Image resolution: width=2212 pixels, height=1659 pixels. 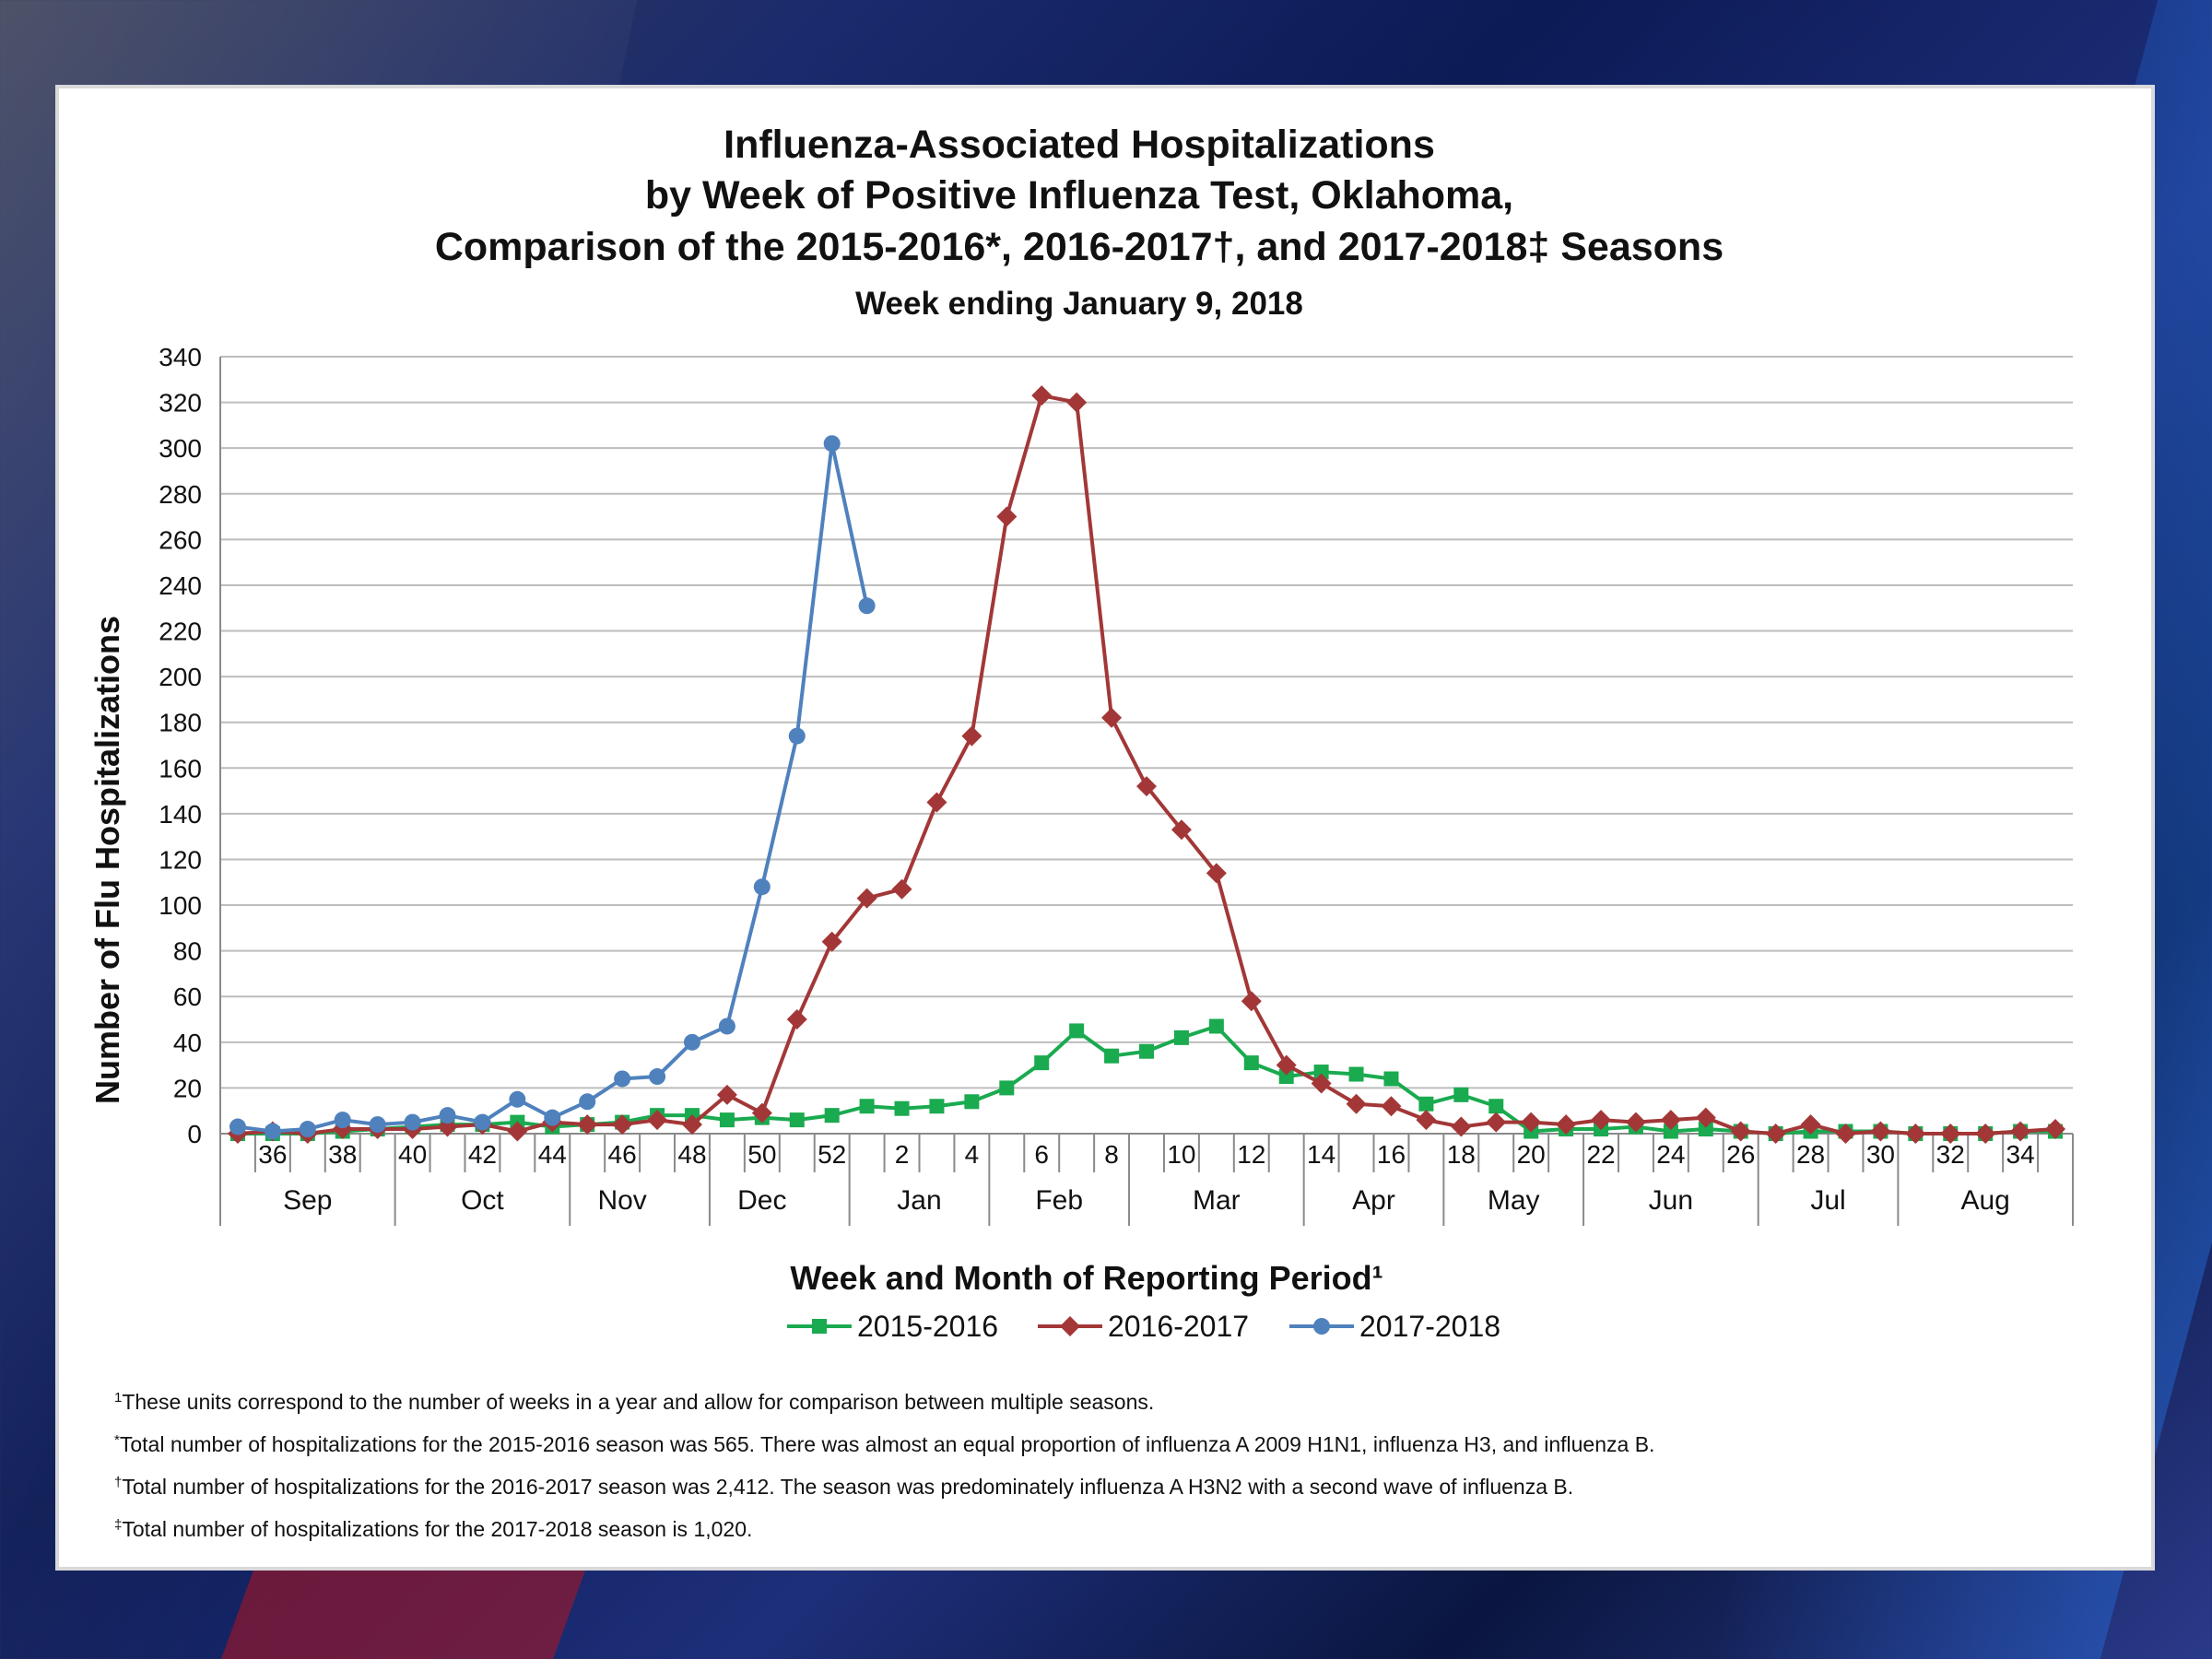 What do you see at coordinates (118, 1482) in the screenshot?
I see `footnote-symbol: †` at bounding box center [118, 1482].